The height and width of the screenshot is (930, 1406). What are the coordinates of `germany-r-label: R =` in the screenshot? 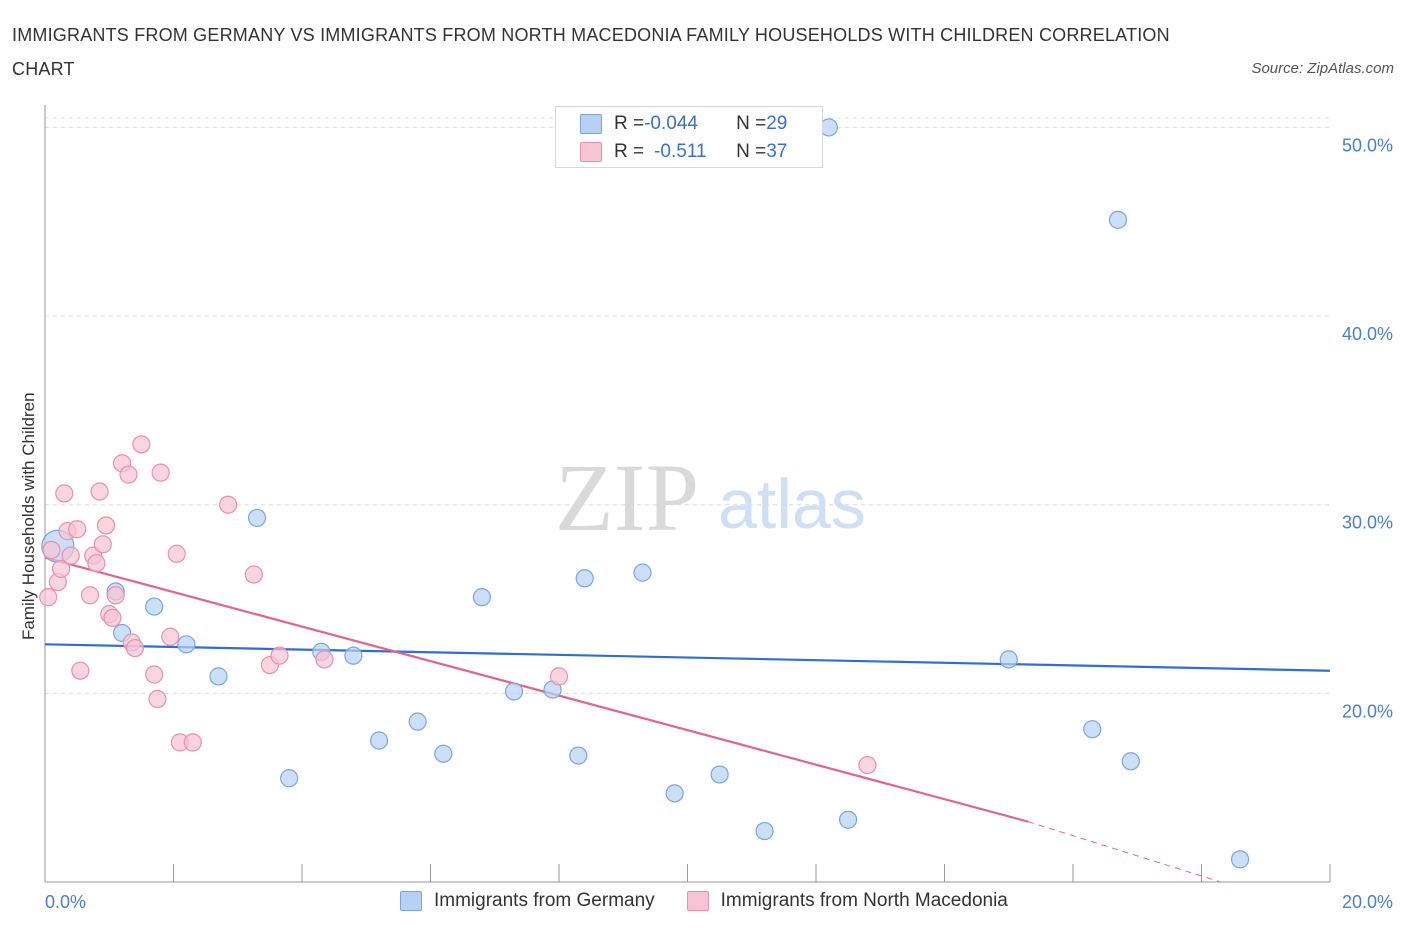 It's located at (629, 123).